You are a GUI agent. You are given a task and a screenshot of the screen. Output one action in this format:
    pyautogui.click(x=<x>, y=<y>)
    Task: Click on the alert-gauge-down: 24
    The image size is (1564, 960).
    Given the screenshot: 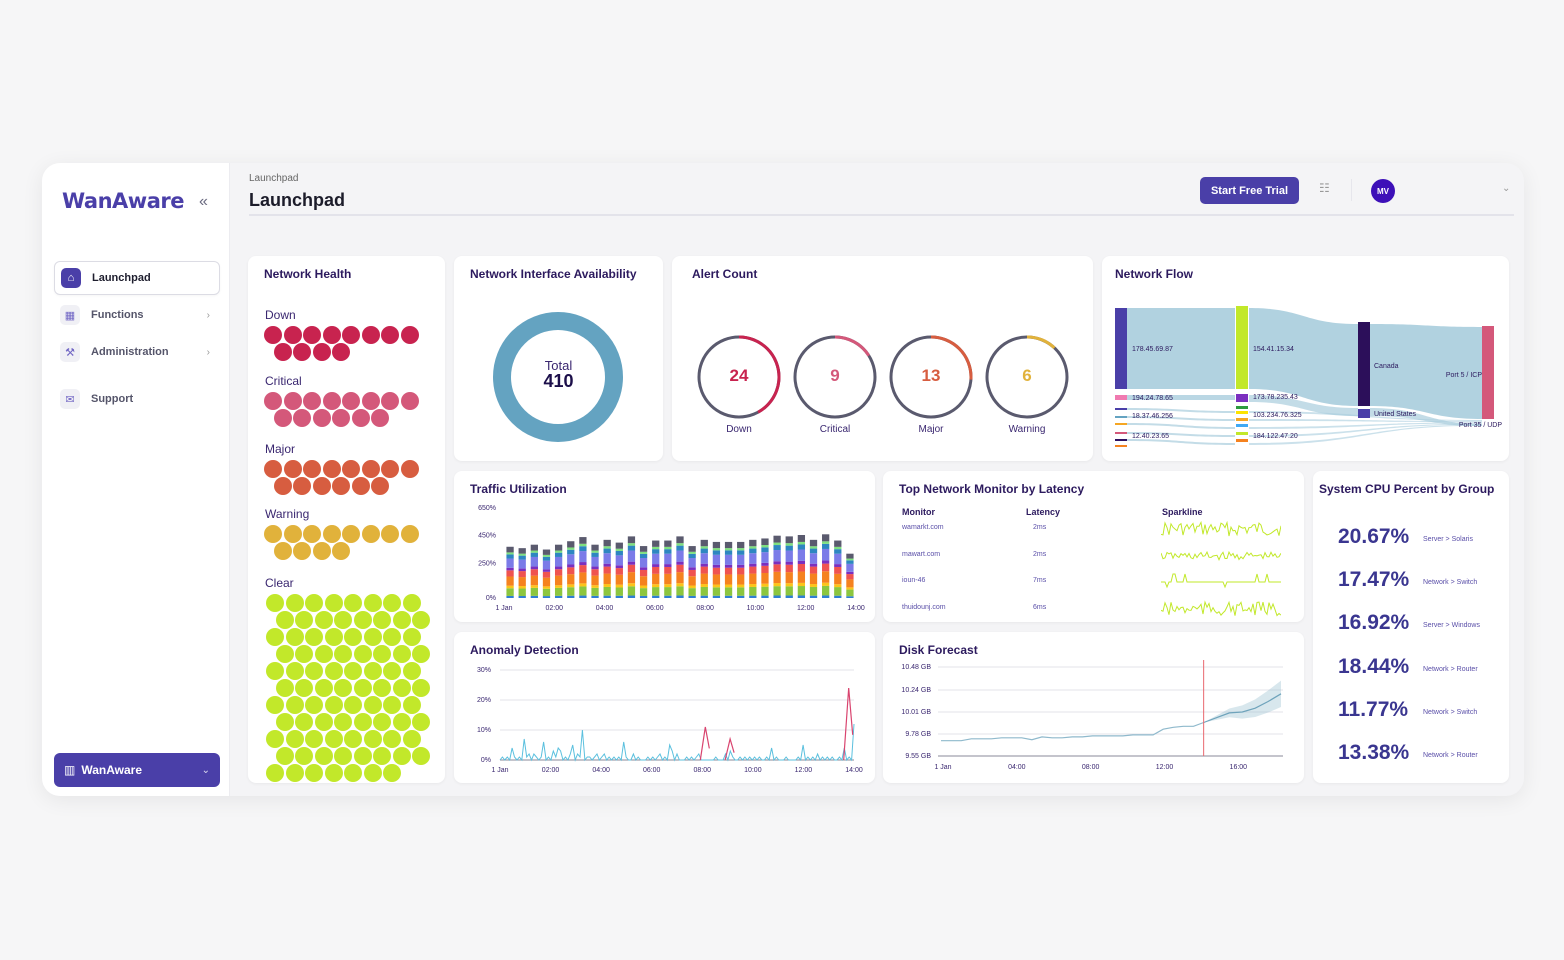 What is the action you would take?
    pyautogui.click(x=739, y=377)
    